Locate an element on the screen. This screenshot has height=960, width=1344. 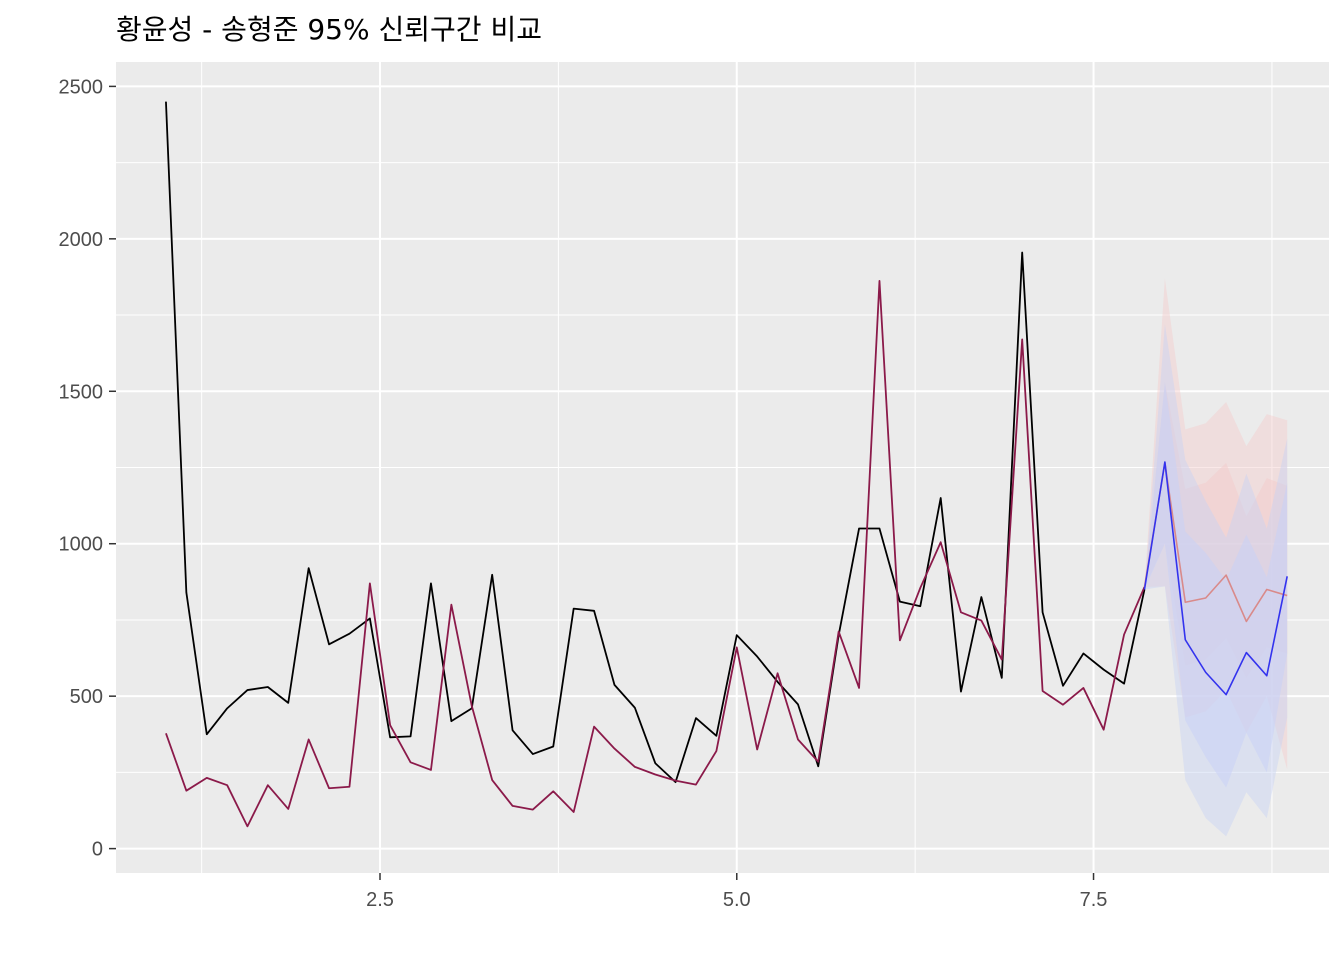
confidence-band-80-a is located at coordinates (1216, 585).